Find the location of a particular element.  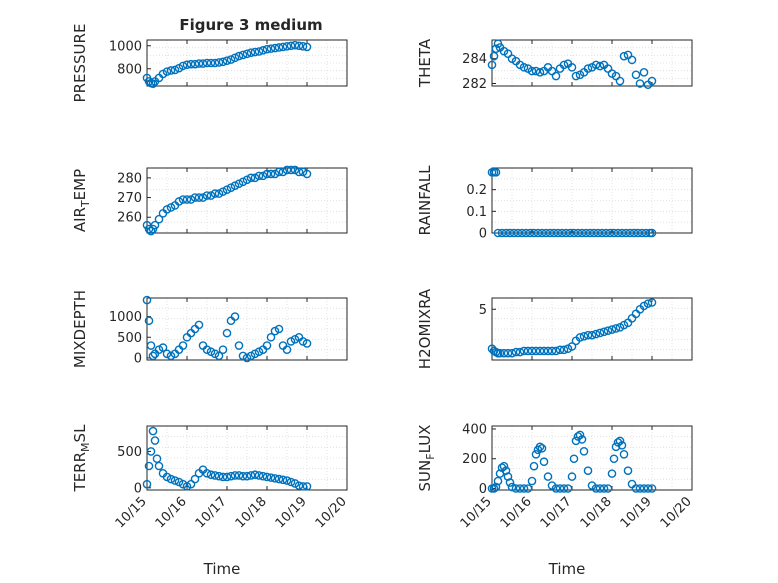

y-axis-label: TERRMSL is located at coordinates (81, 458).